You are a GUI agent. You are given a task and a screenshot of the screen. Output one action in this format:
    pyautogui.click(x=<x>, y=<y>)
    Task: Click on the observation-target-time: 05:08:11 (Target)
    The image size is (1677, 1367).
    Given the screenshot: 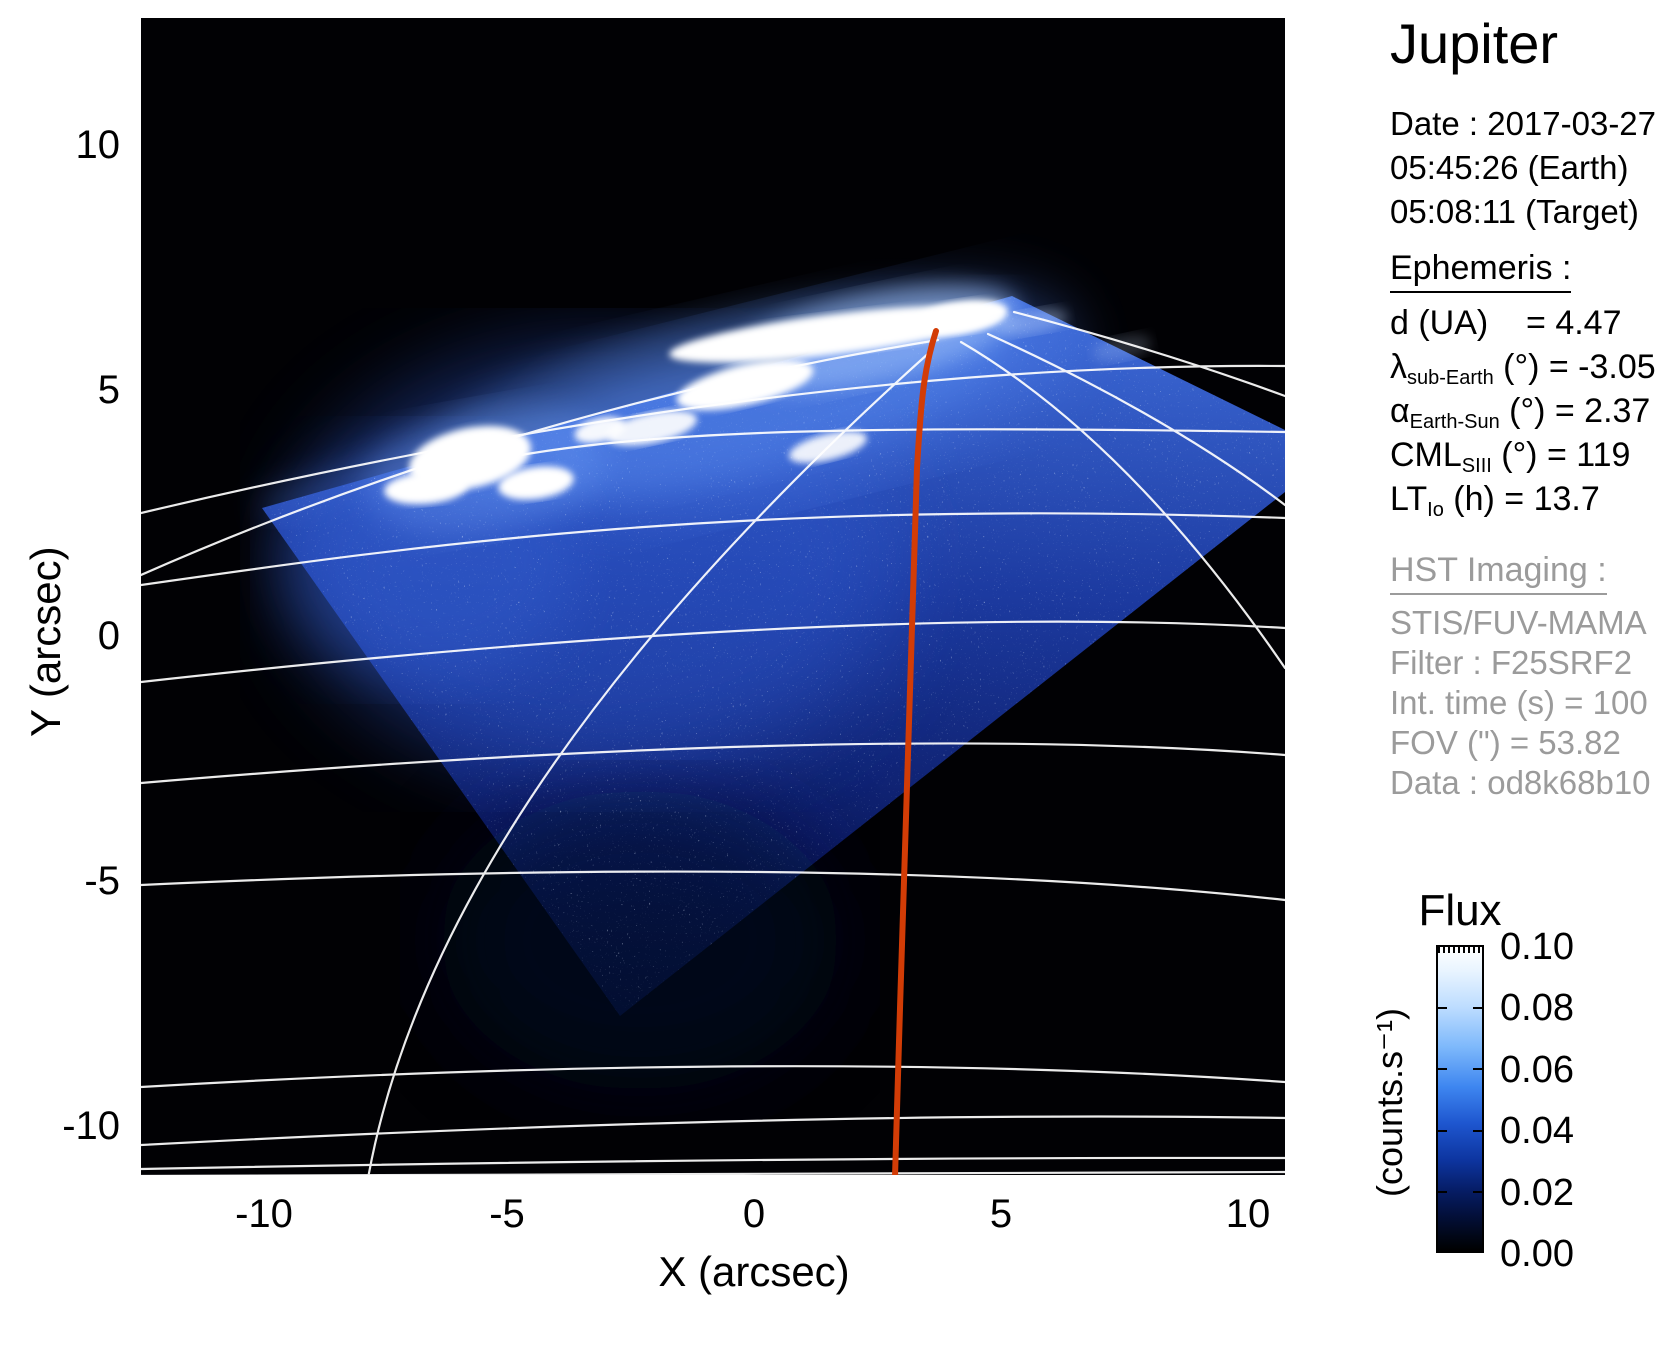 What is the action you would take?
    pyautogui.click(x=1514, y=211)
    